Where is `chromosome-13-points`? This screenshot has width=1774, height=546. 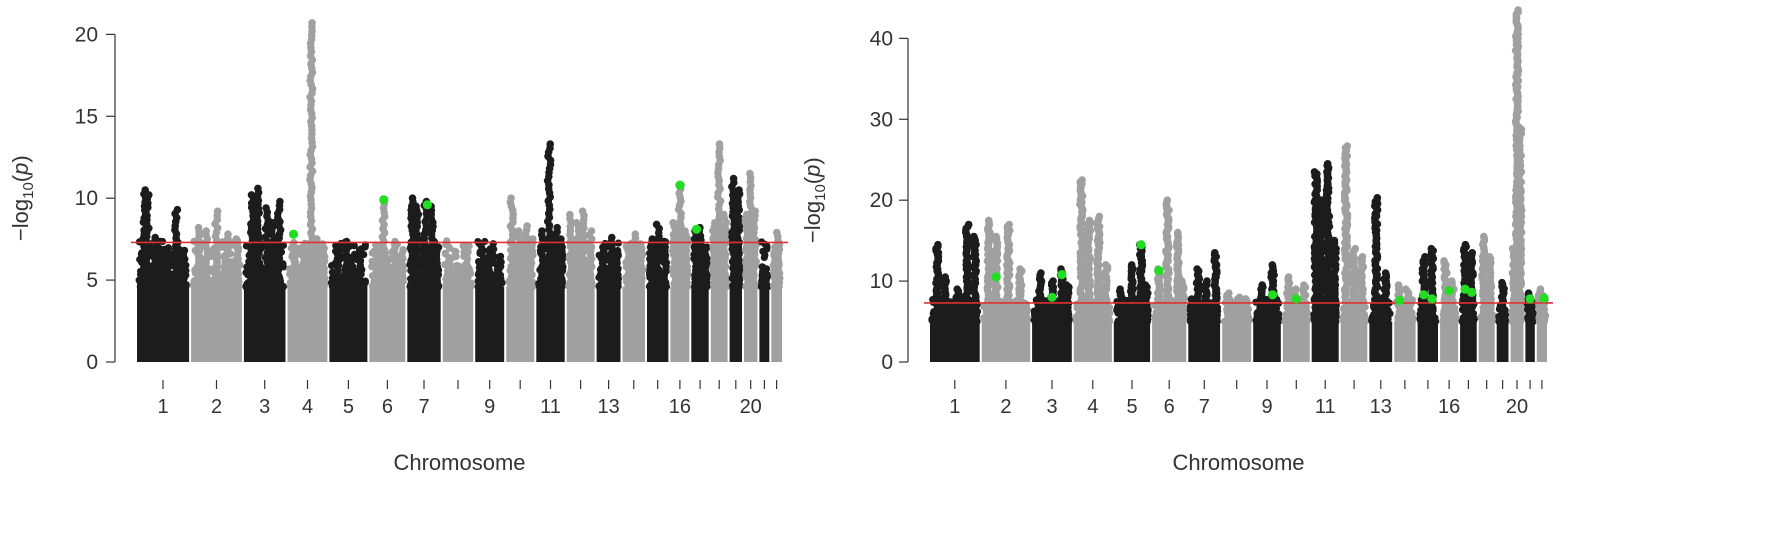 chromosome-13-points is located at coordinates (609, 297).